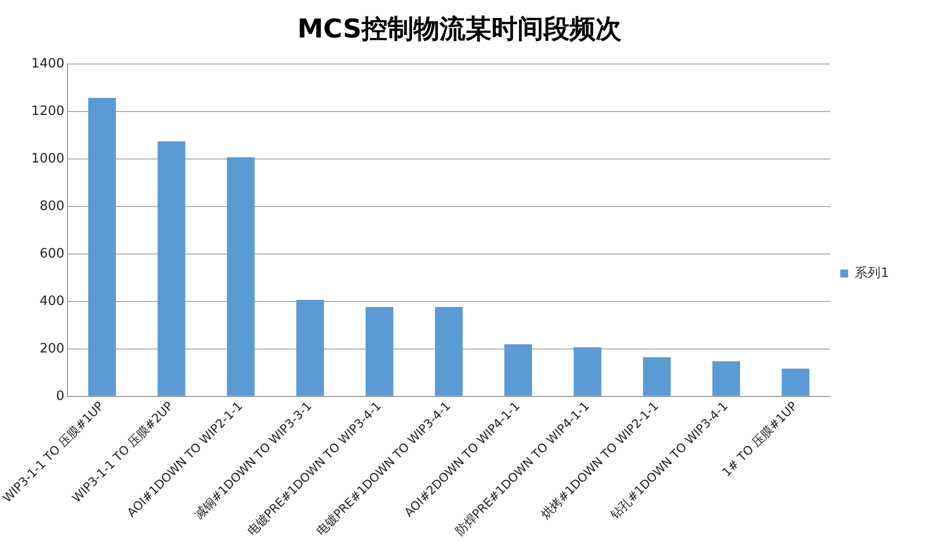 The width and height of the screenshot is (929, 547). Describe the element at coordinates (47, 112) in the screenshot. I see `y-tick-label: 1200` at that location.